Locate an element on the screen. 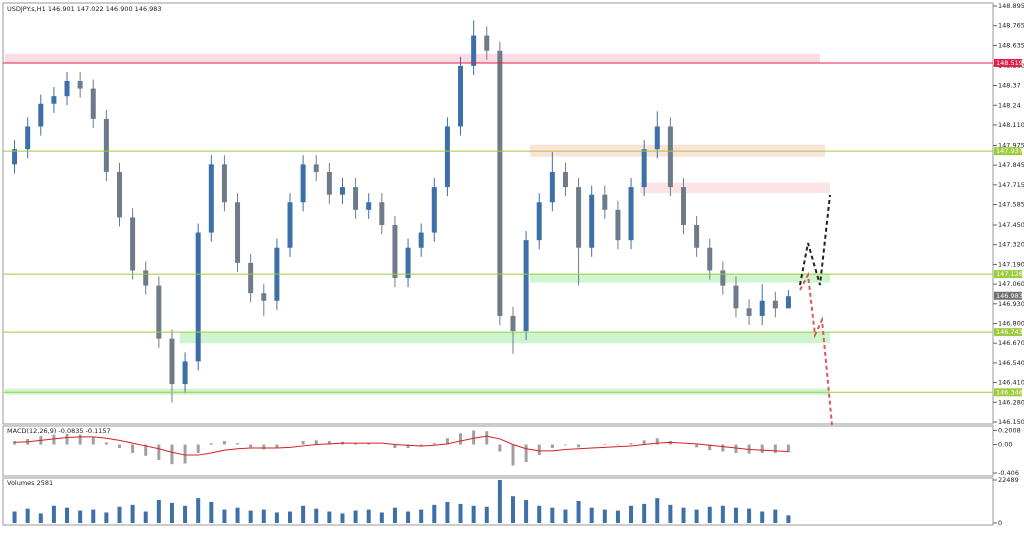 The height and width of the screenshot is (537, 1024). y-tick-label: 148.635 is located at coordinates (1011, 45).